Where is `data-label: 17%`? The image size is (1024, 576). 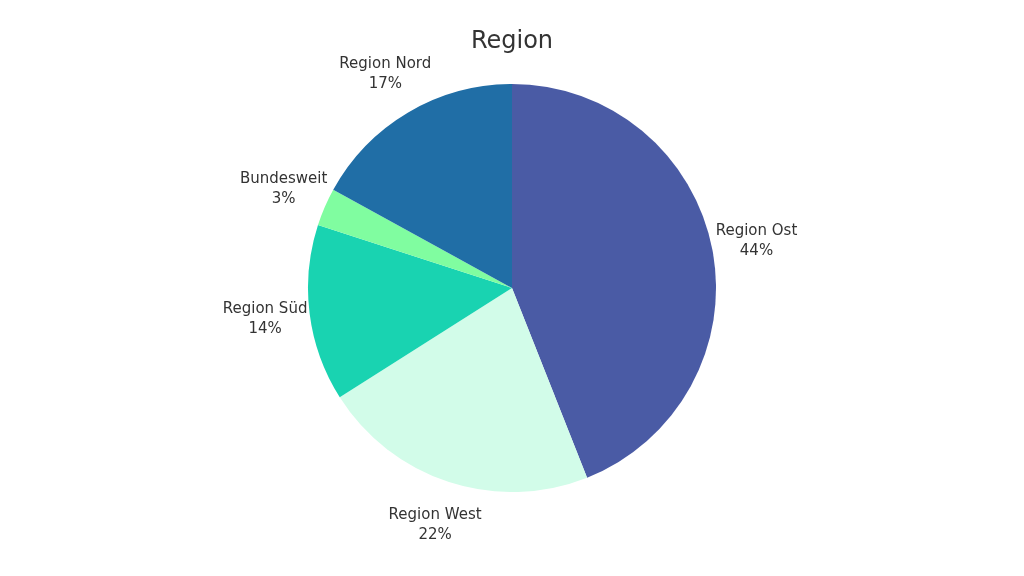
data-label: 17% is located at coordinates (385, 82).